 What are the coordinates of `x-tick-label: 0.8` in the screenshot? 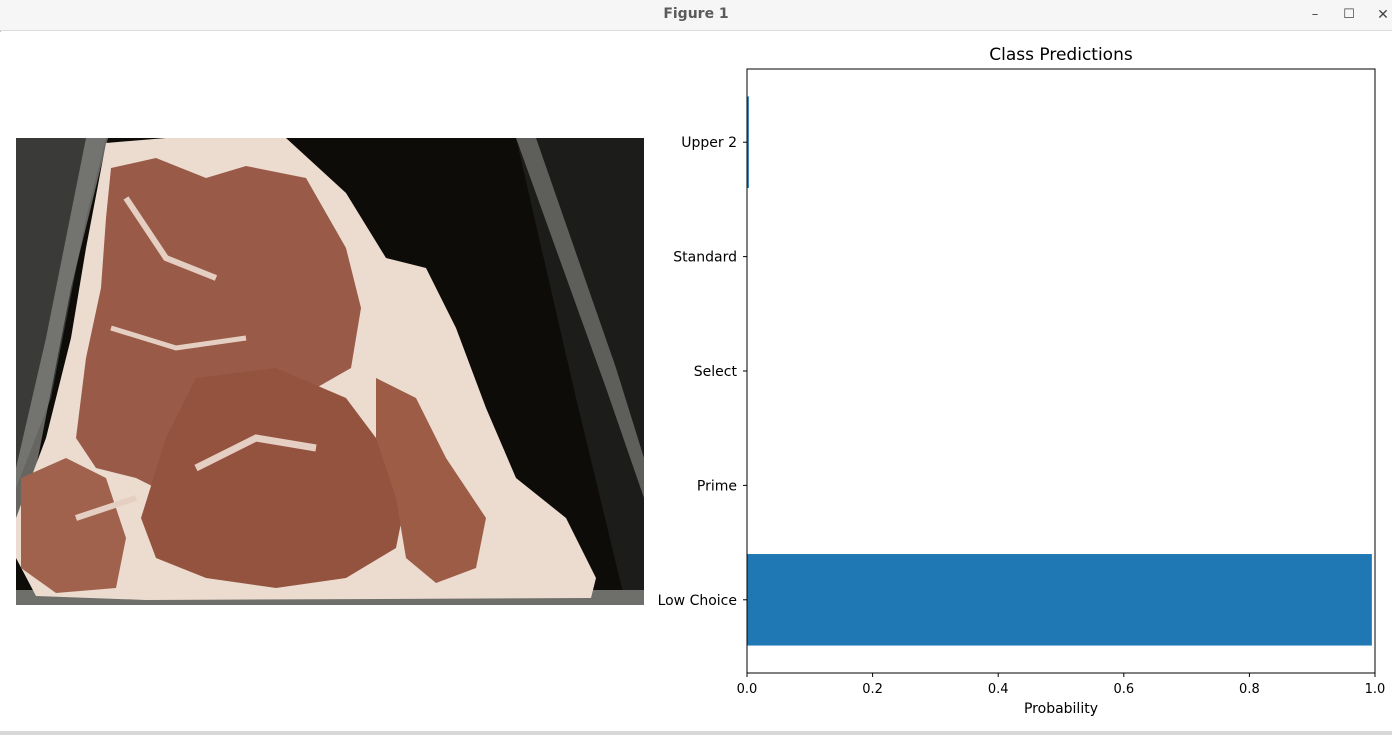 It's located at (1249, 689).